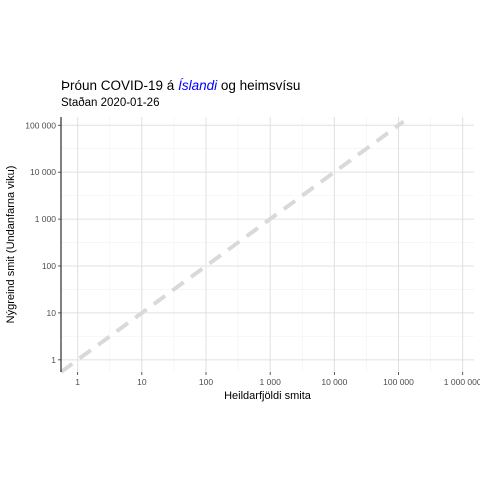 This screenshot has height=480, width=480. What do you see at coordinates (110, 103) in the screenshot?
I see `chart-subtitle: Staðan 2020-01-26` at bounding box center [110, 103].